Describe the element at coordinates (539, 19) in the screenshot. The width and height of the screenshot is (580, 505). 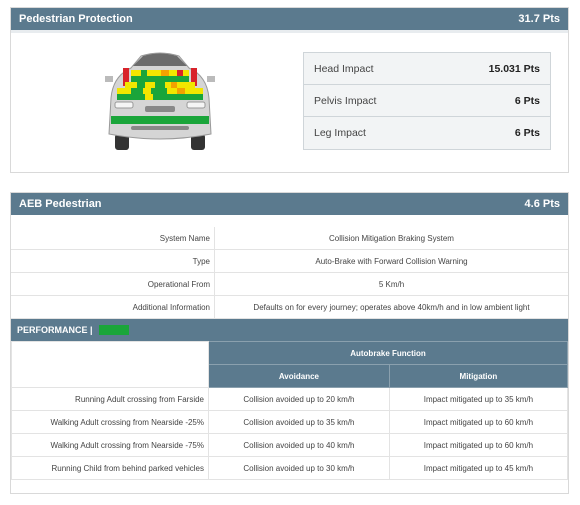
I see `pedestrian-protection-score: 31.7 Pts` at that location.